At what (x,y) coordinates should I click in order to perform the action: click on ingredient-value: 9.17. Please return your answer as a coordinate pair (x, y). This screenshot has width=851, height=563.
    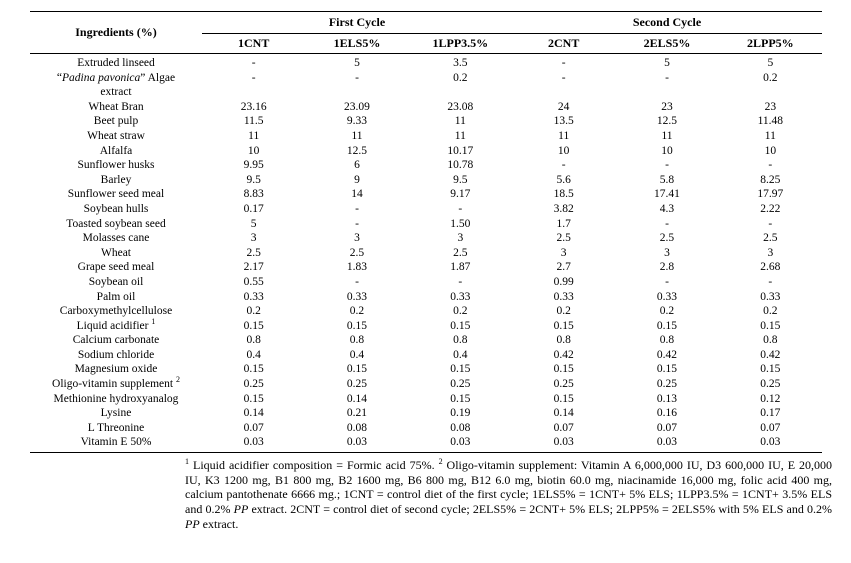
    Looking at the image, I should click on (460, 194).